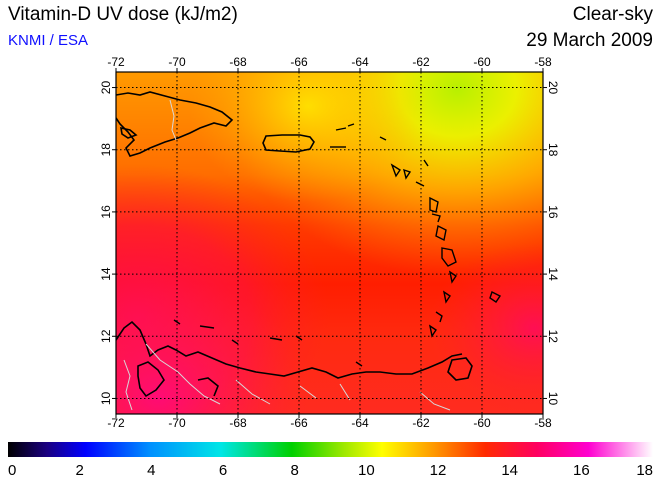 The image size is (665, 480). What do you see at coordinates (589, 40) in the screenshot?
I see `date-label: 29 March 2009` at bounding box center [589, 40].